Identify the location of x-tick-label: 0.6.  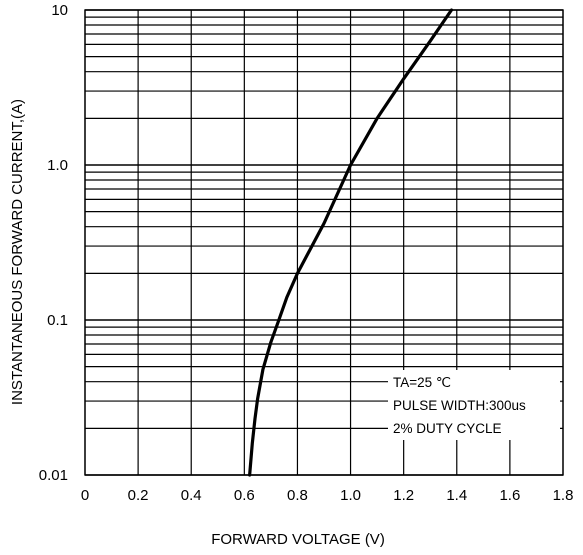
(244, 495).